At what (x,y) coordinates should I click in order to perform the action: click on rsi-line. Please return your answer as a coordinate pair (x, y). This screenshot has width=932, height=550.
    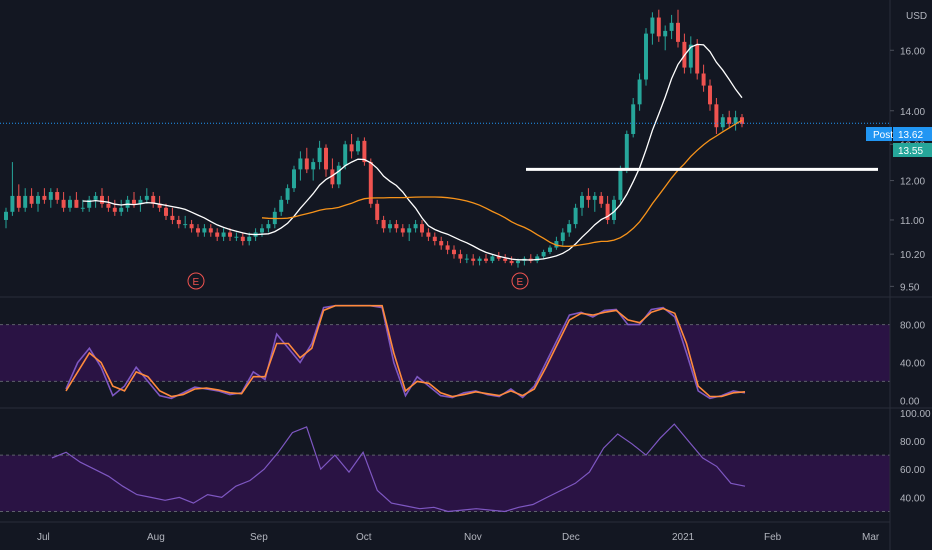
    Looking at the image, I should click on (398, 468).